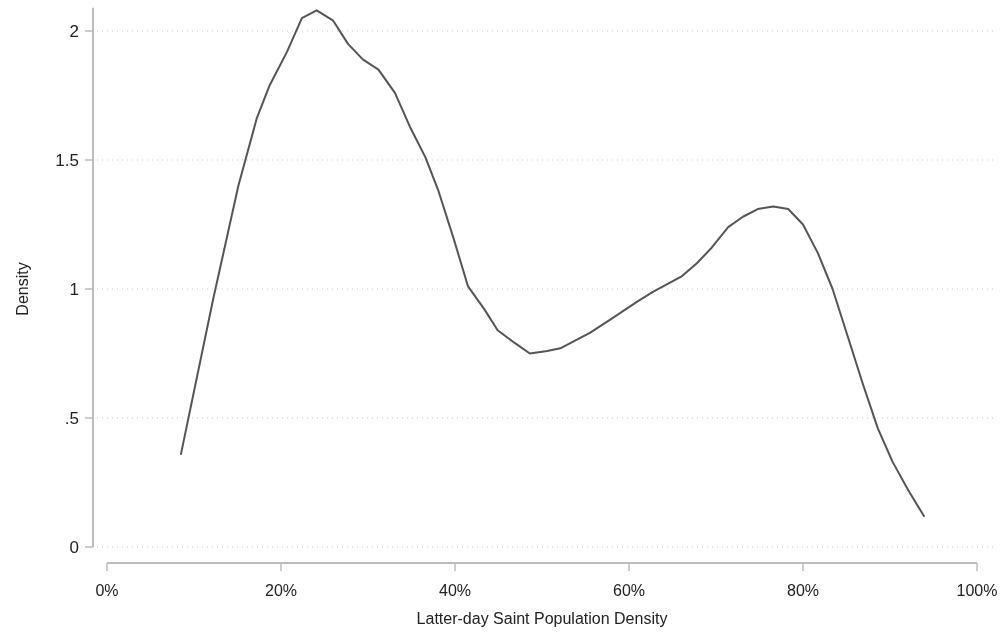 This screenshot has height=633, width=1008. Describe the element at coordinates (74, 547) in the screenshot. I see `y-tick-label: 0` at that location.